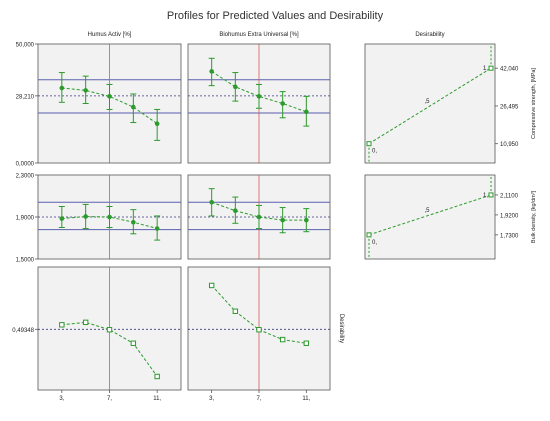  What do you see at coordinates (25, 177) in the screenshot?
I see `y-tick-label-3-0: 2,3000` at bounding box center [25, 177].